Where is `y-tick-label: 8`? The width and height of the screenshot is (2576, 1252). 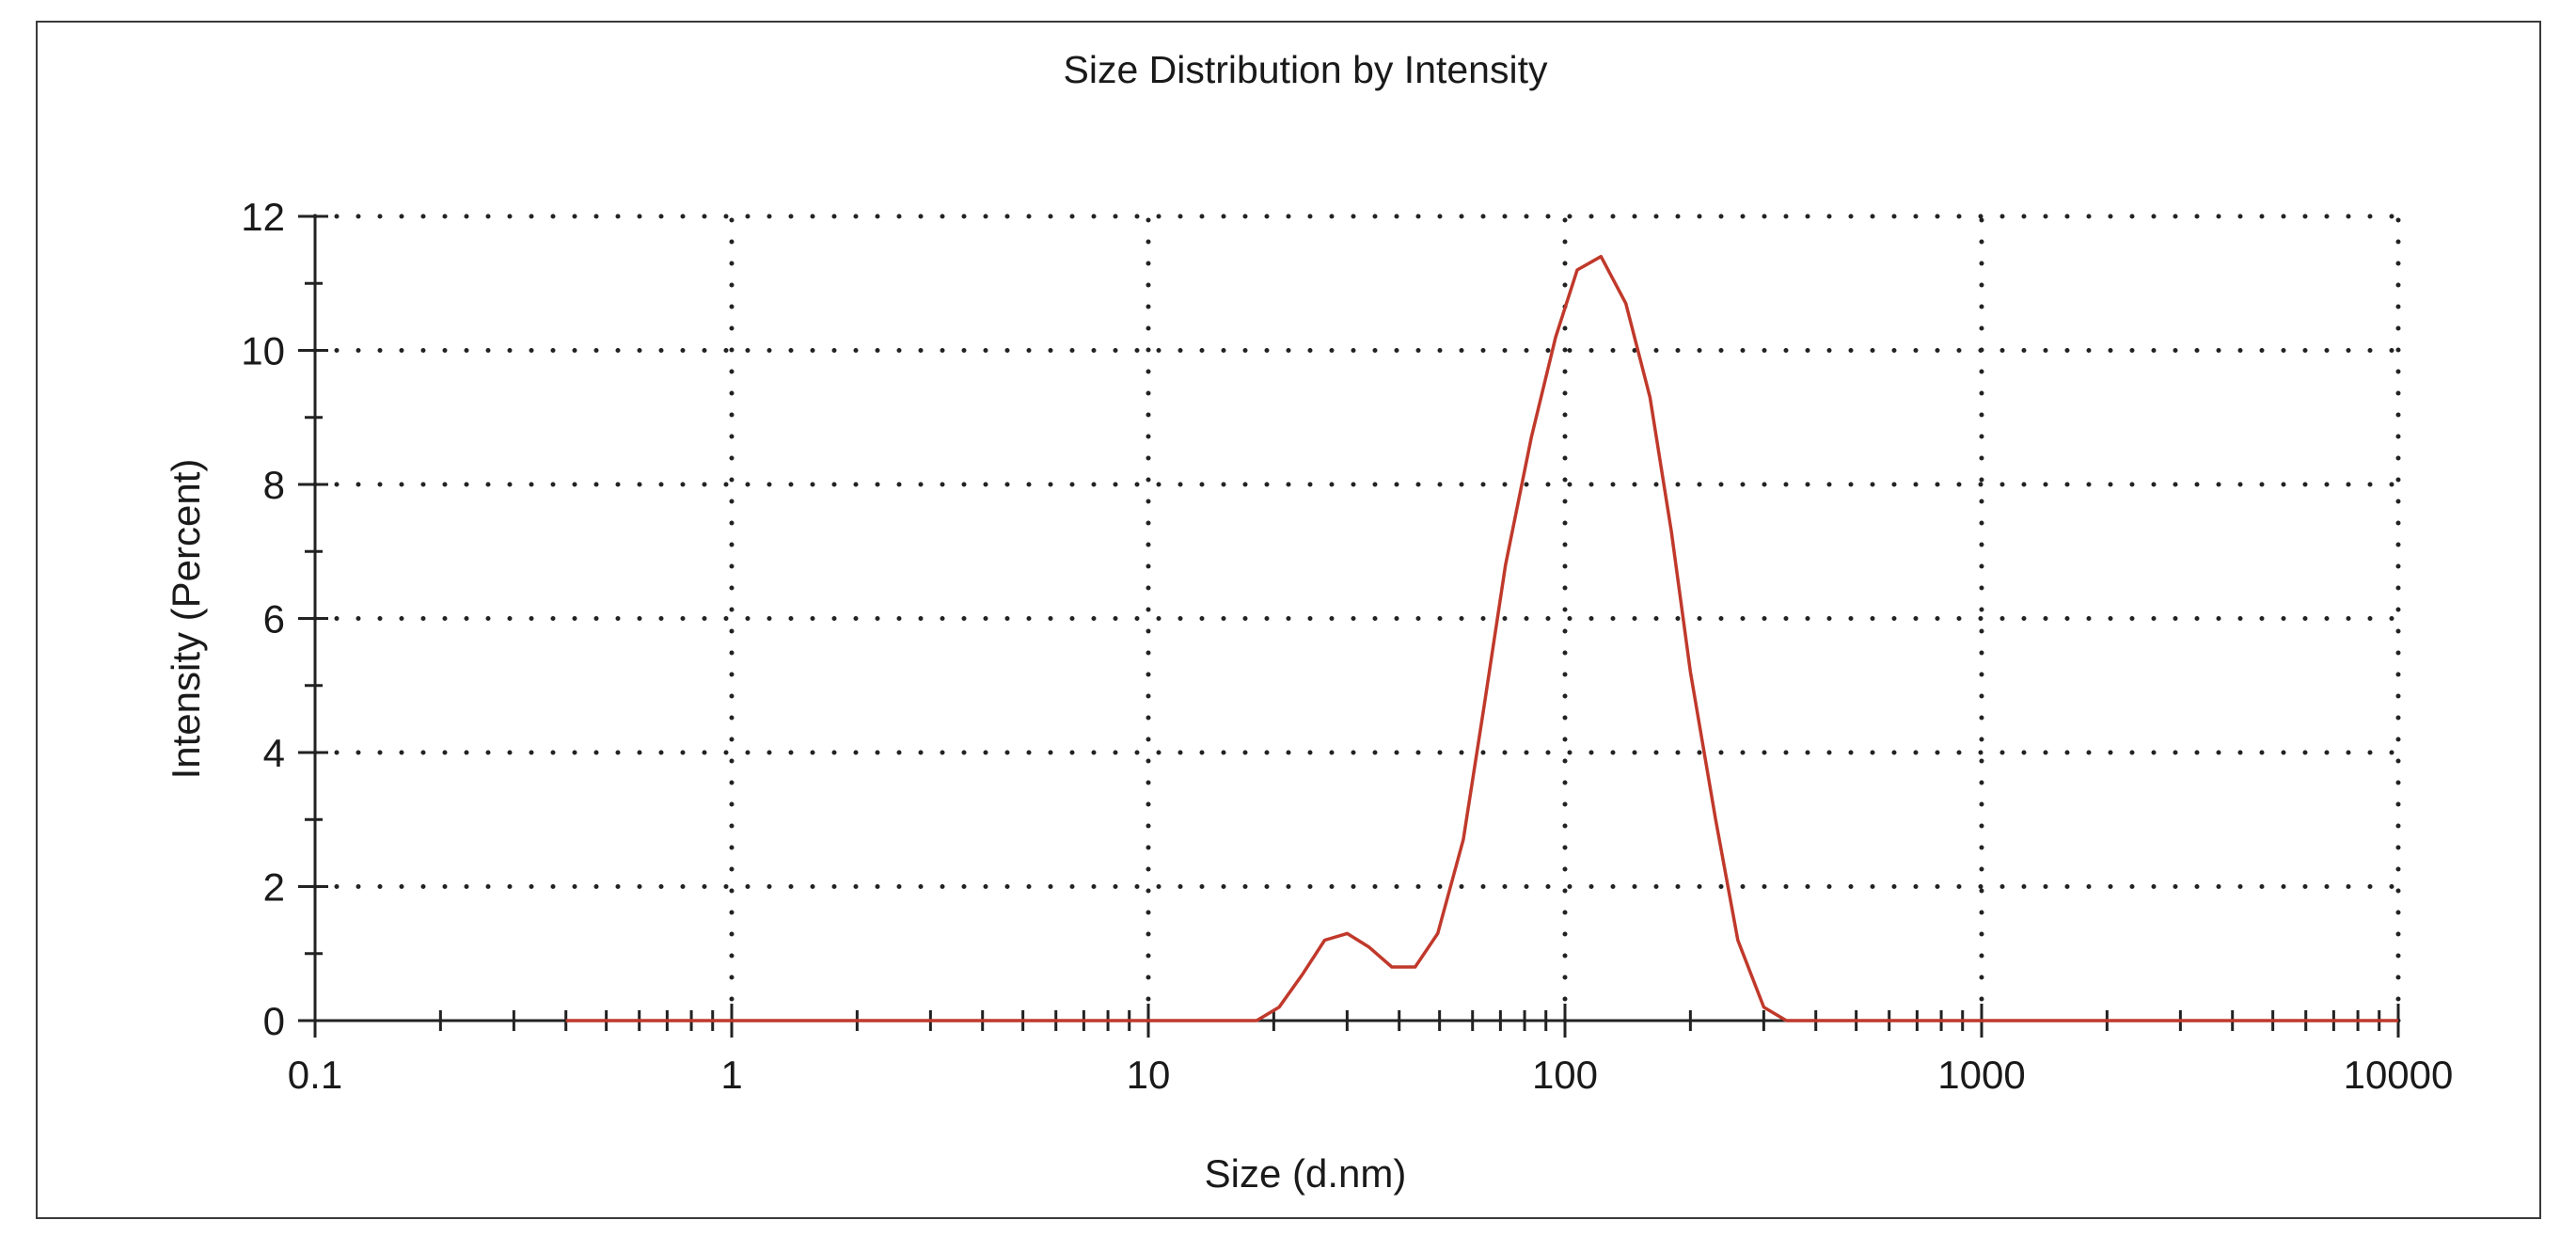 y-tick-label: 8 is located at coordinates (274, 485).